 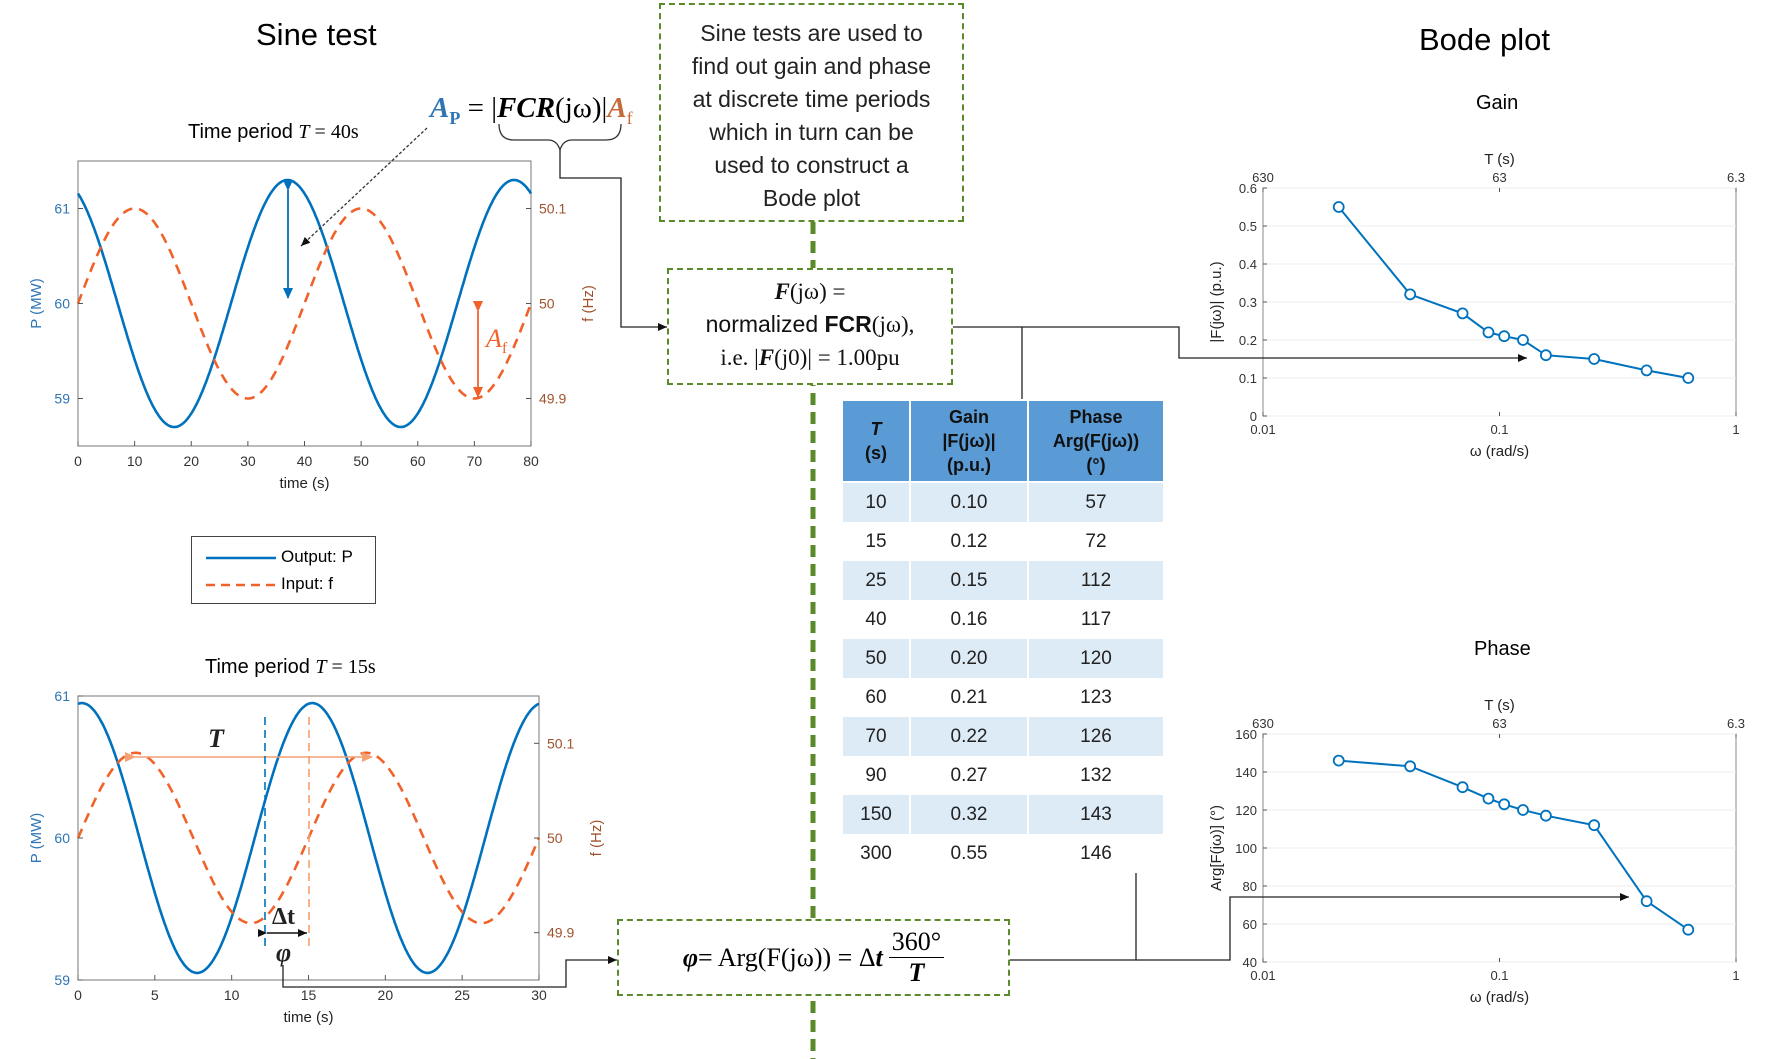 I want to click on x-axis-label: time (s), so click(x=309, y=1017).